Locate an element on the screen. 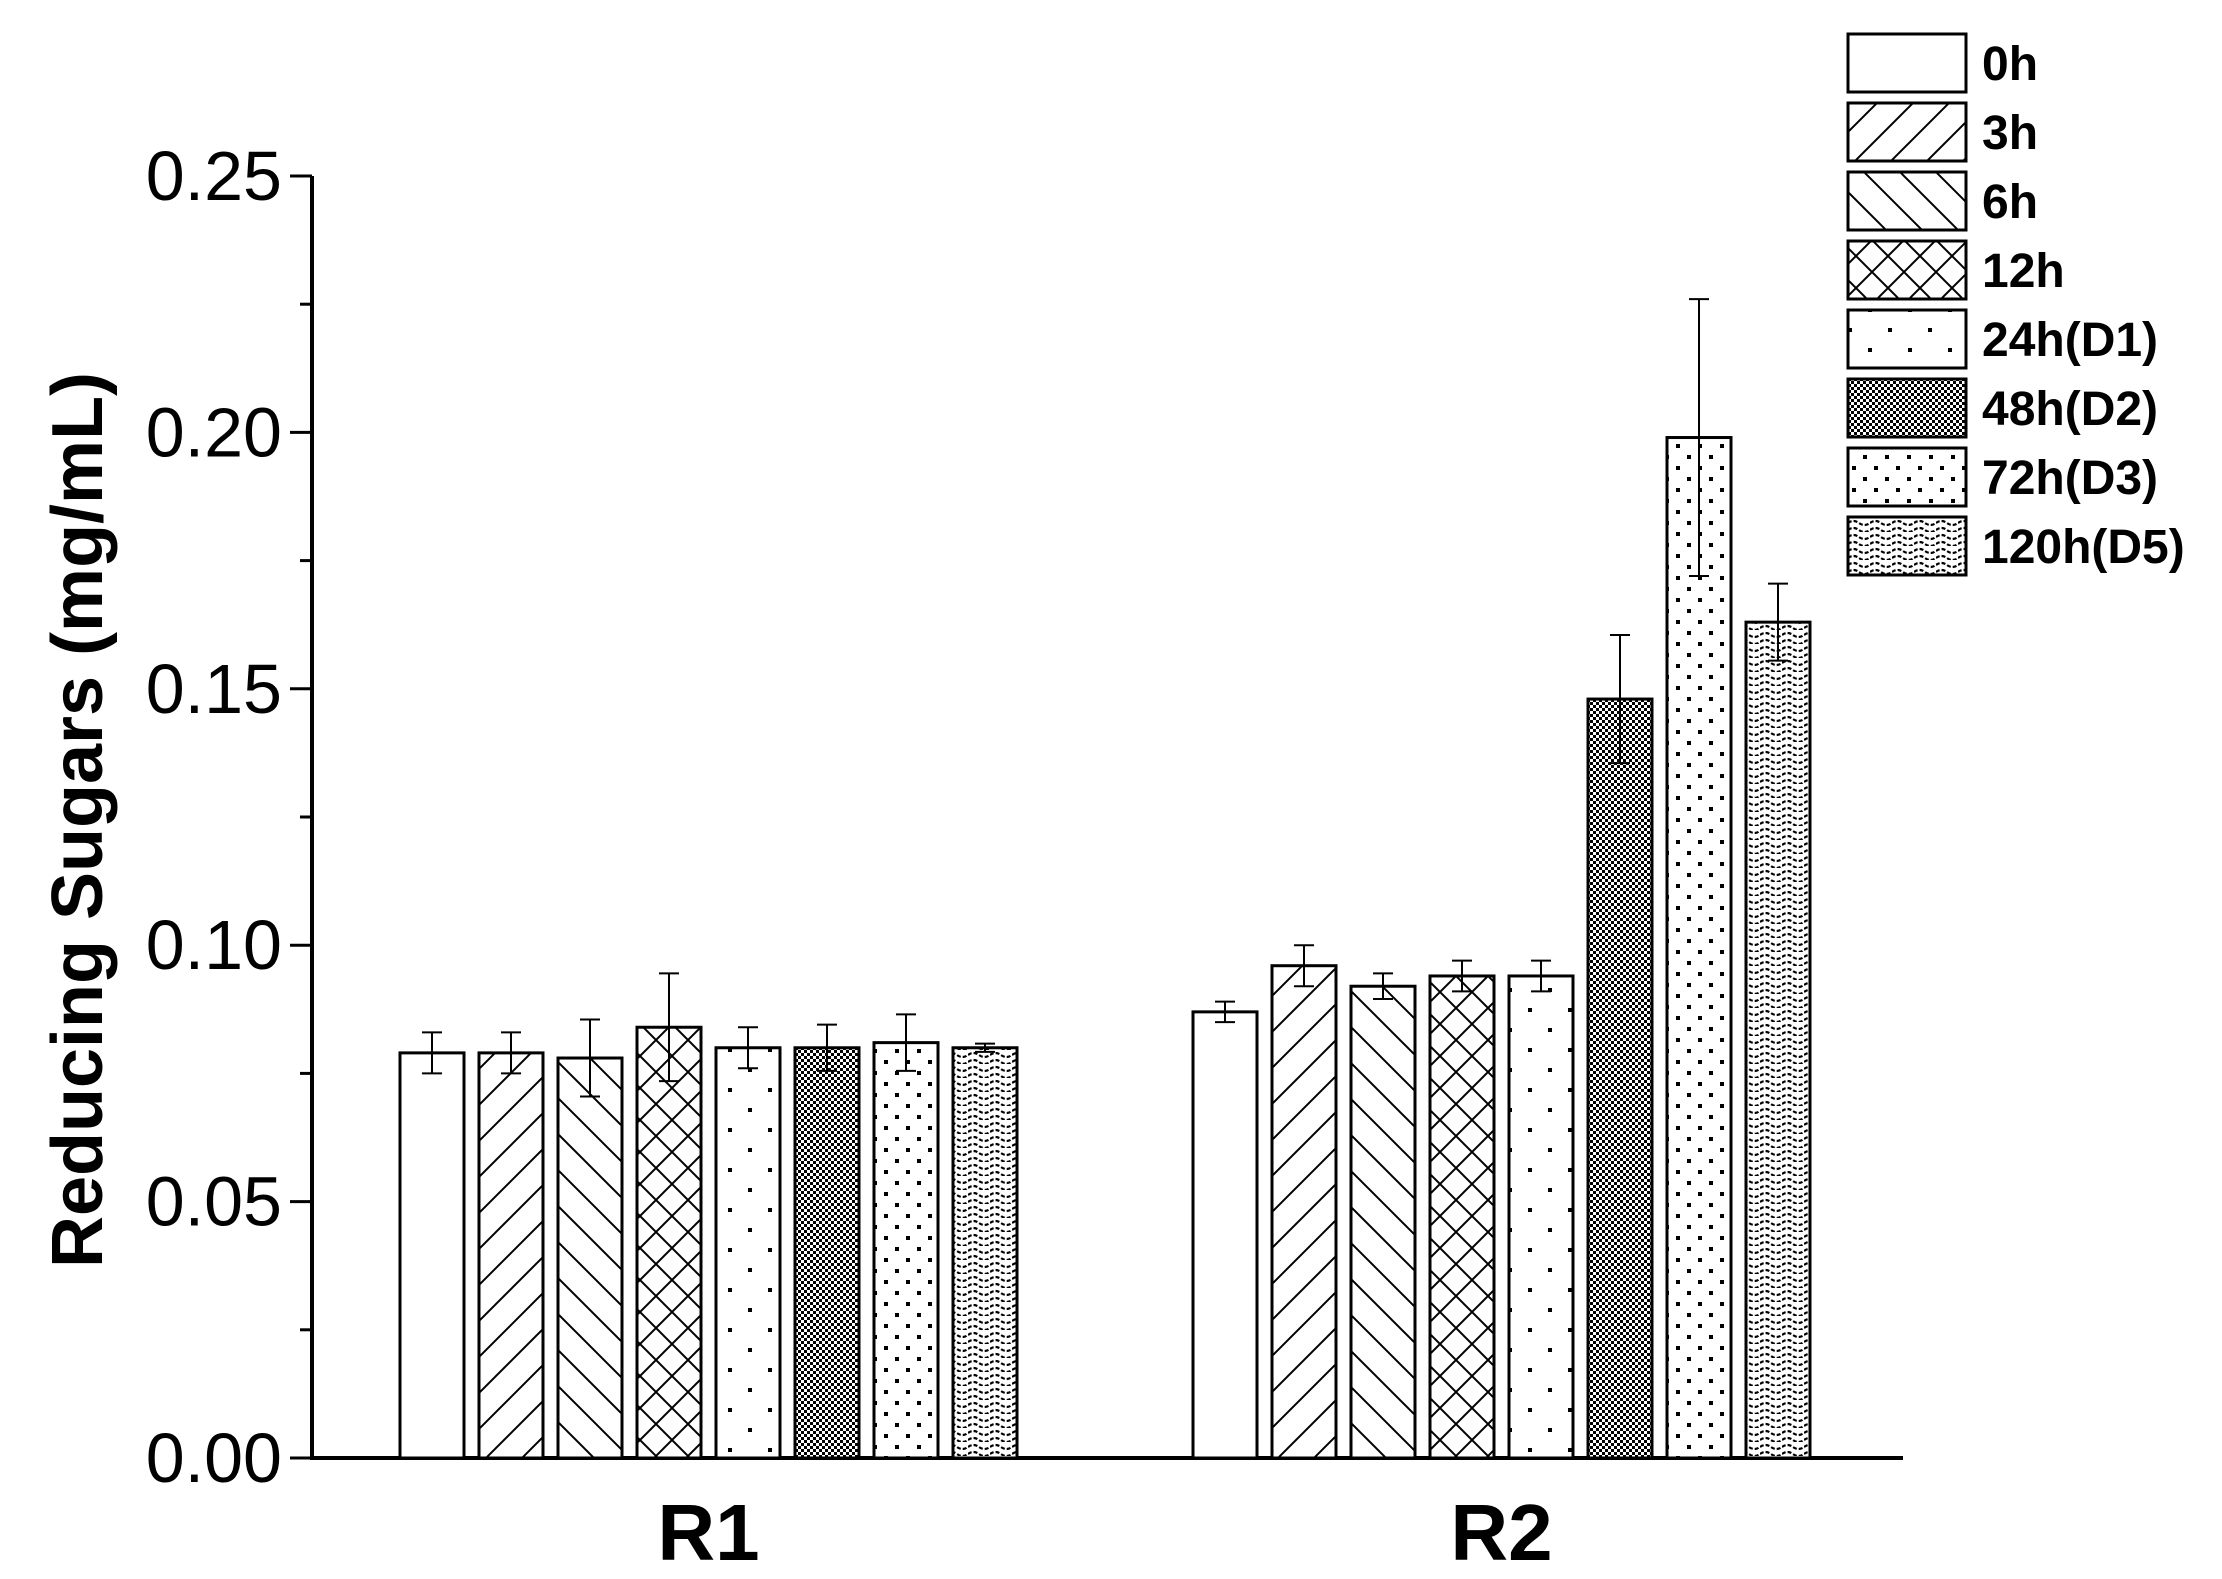 Image resolution: width=2222 pixels, height=1579 pixels. x-category-label: R1 is located at coordinates (708, 1531).